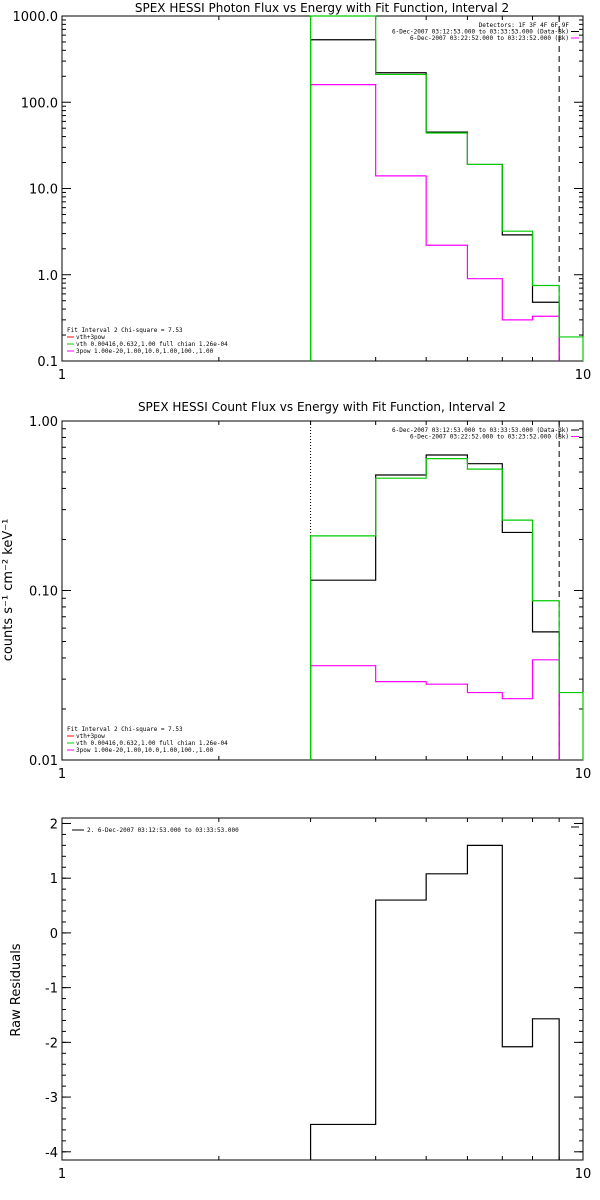  Describe the element at coordinates (51, 1043) in the screenshot. I see `y-tick-label: -2` at that location.